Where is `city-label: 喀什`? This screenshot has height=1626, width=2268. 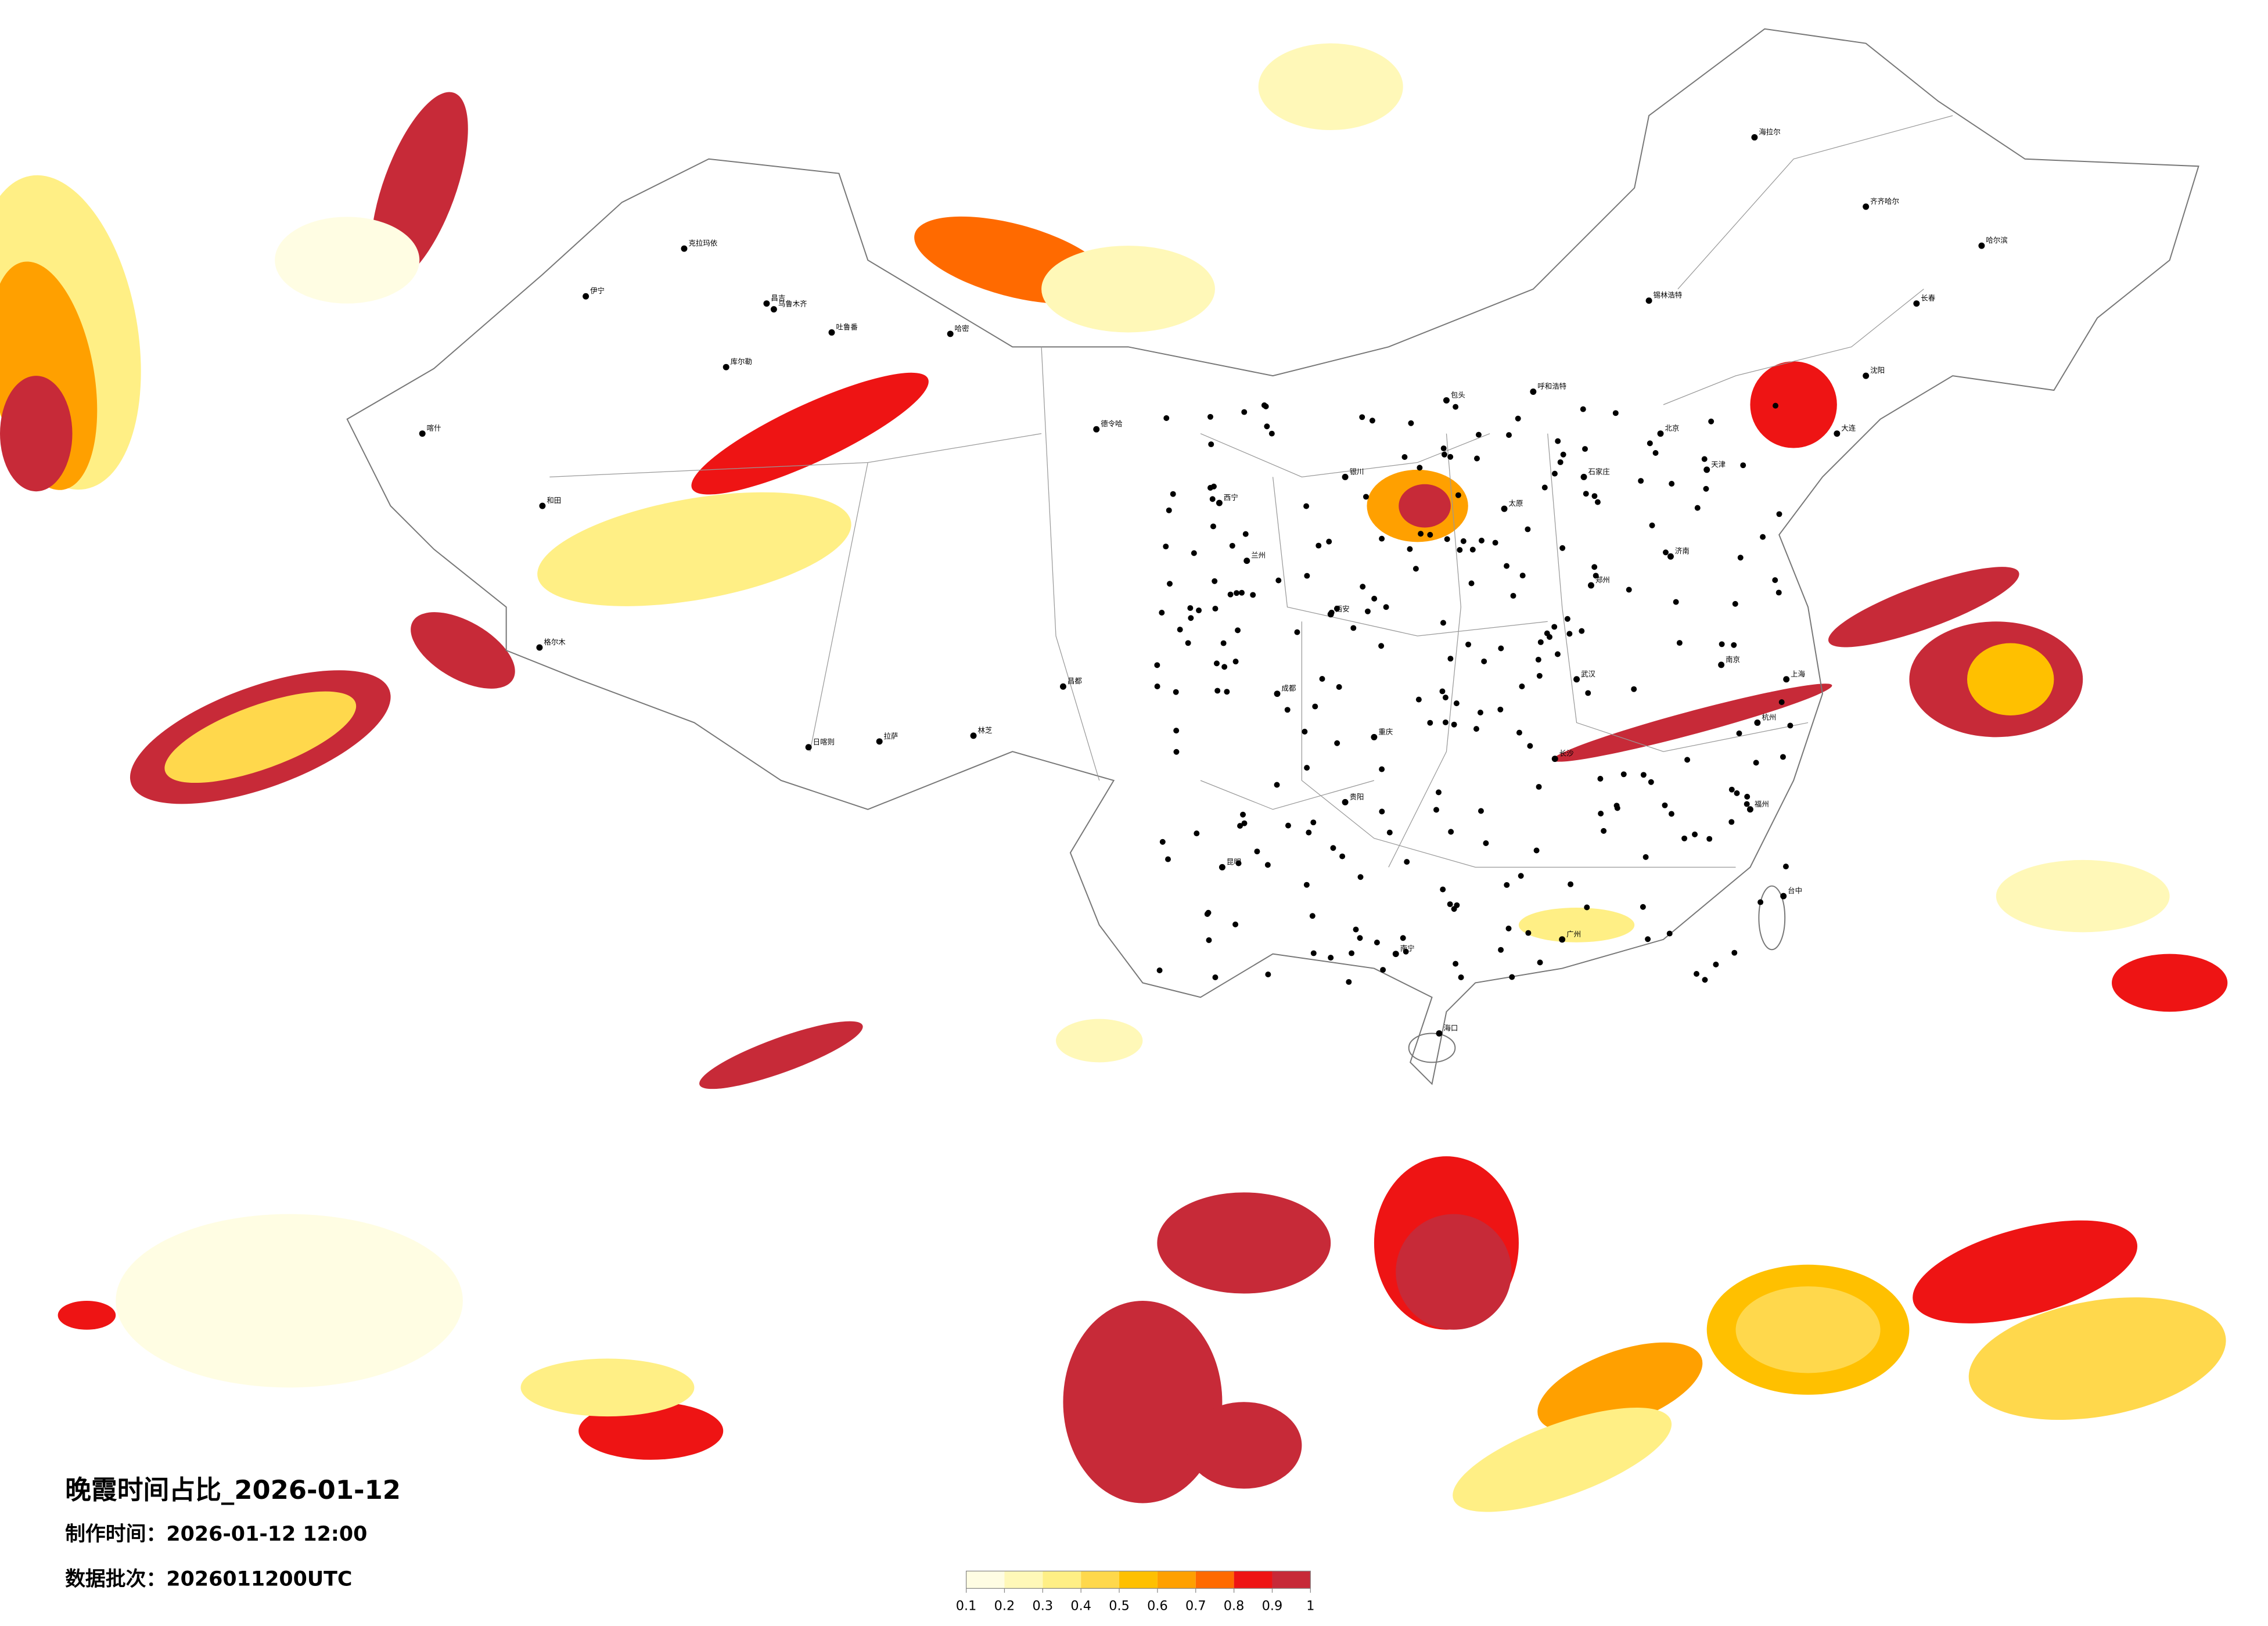 city-label: 喀什 is located at coordinates (434, 428).